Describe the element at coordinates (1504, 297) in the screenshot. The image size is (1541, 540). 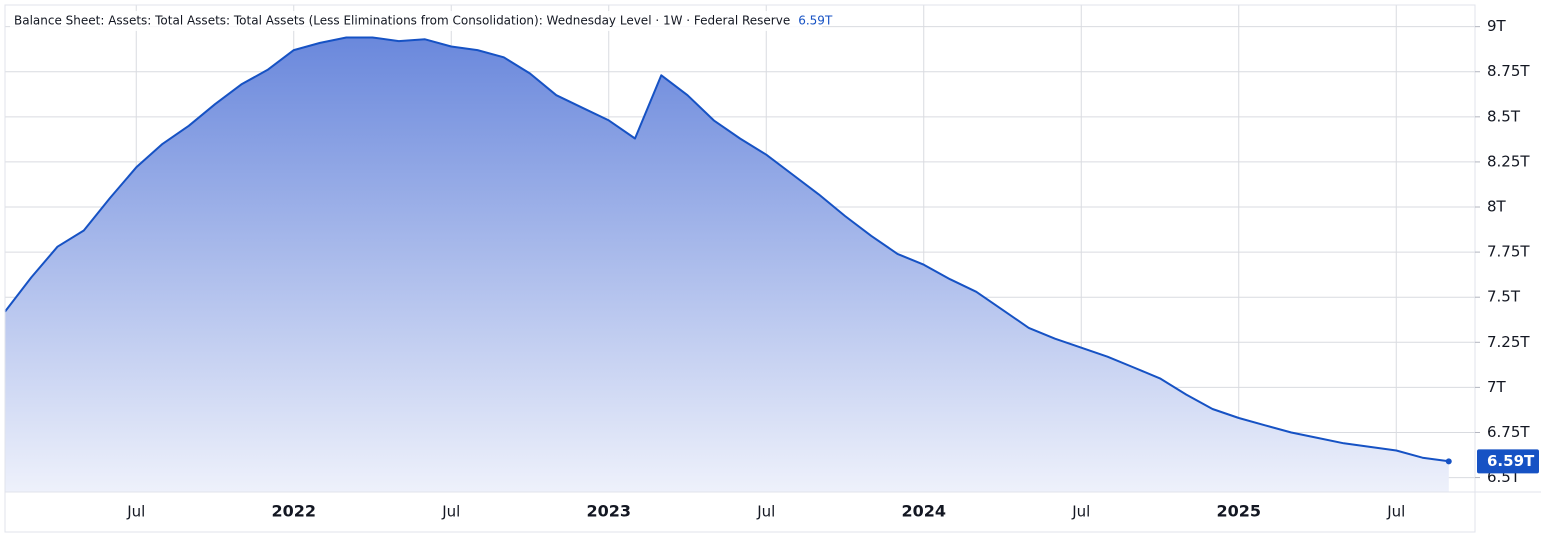
I see `y-tick-label: 7.5T` at that location.